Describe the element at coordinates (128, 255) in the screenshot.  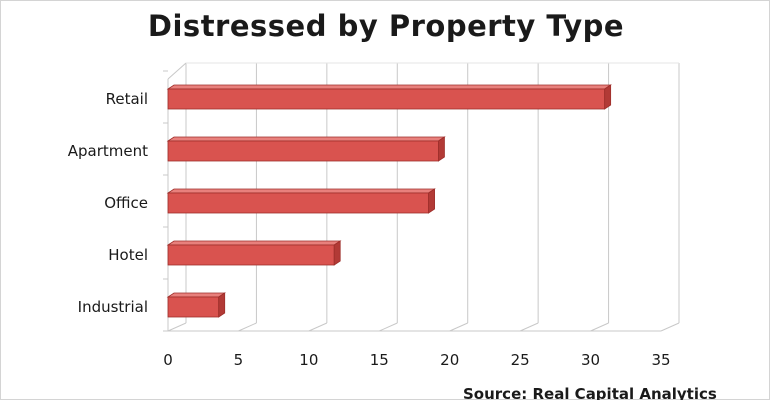
I see `category-label: Hotel` at that location.